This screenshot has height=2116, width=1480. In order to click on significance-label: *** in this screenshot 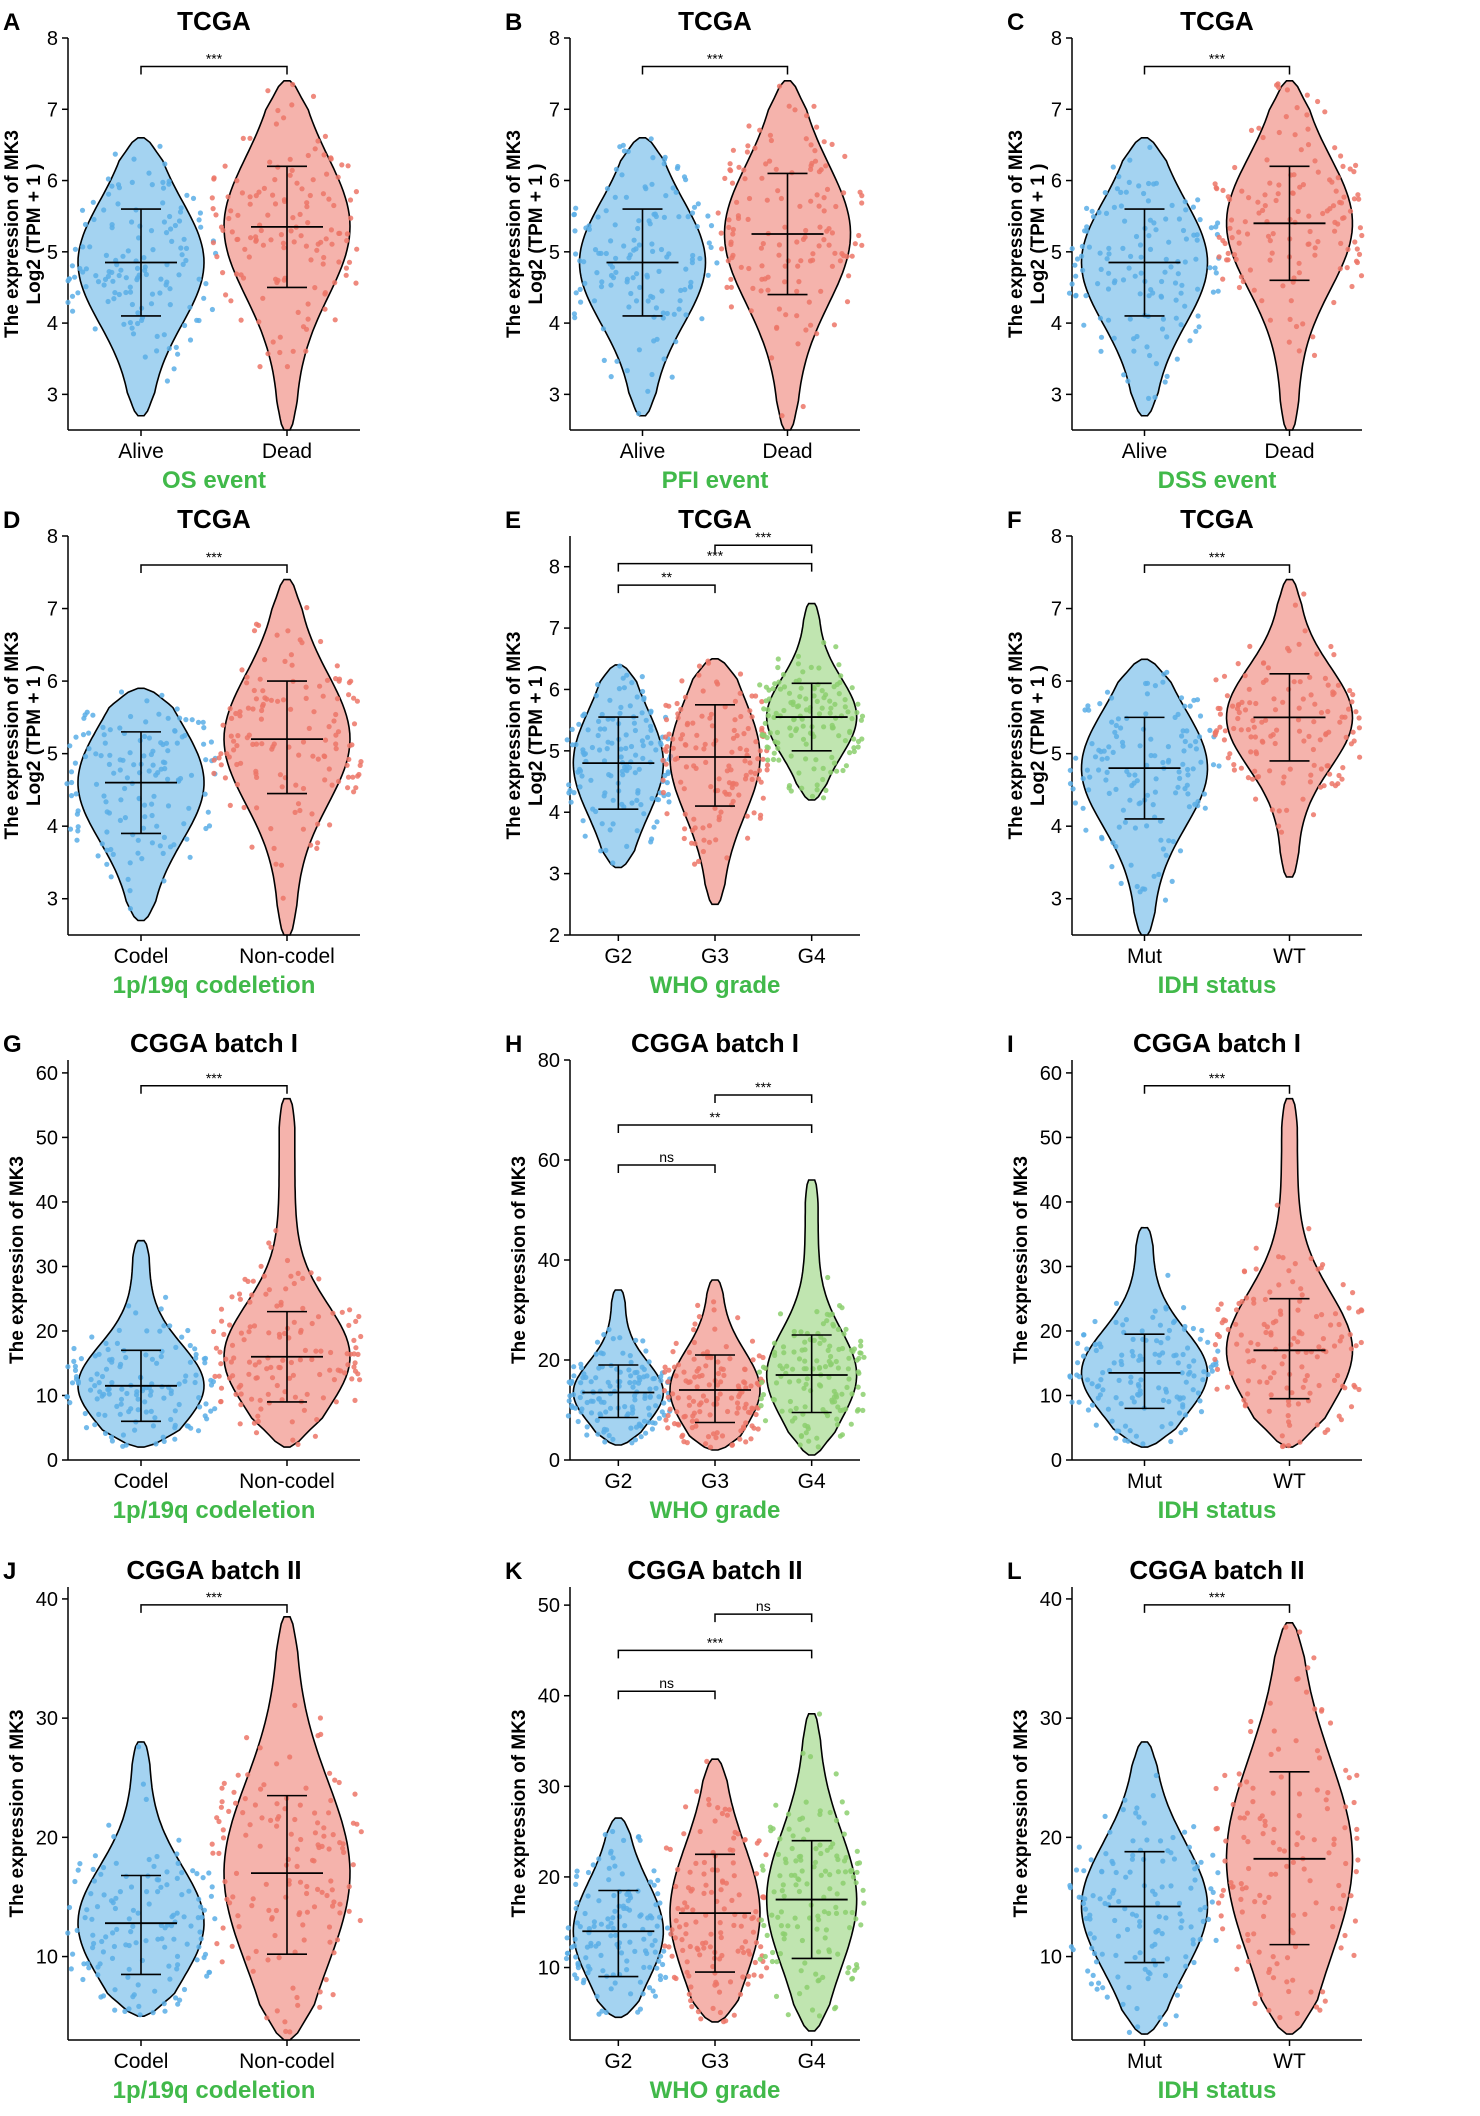, I will do `click(214, 1597)`.